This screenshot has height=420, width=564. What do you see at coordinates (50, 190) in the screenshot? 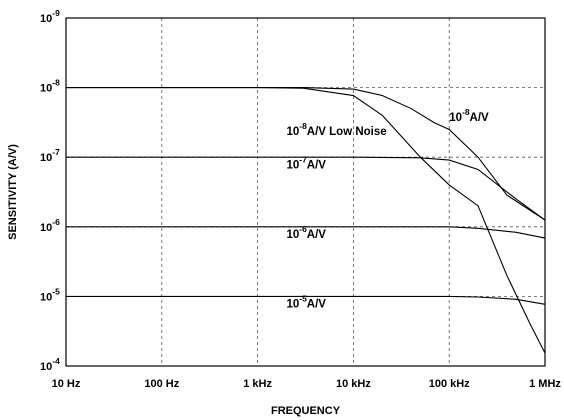
I see `y-tick-labels: 10⁻⁹ 10⁻⁸ 10⁻⁷ 10⁻⁶ 10⁻⁵ 10⁻⁴` at bounding box center [50, 190].